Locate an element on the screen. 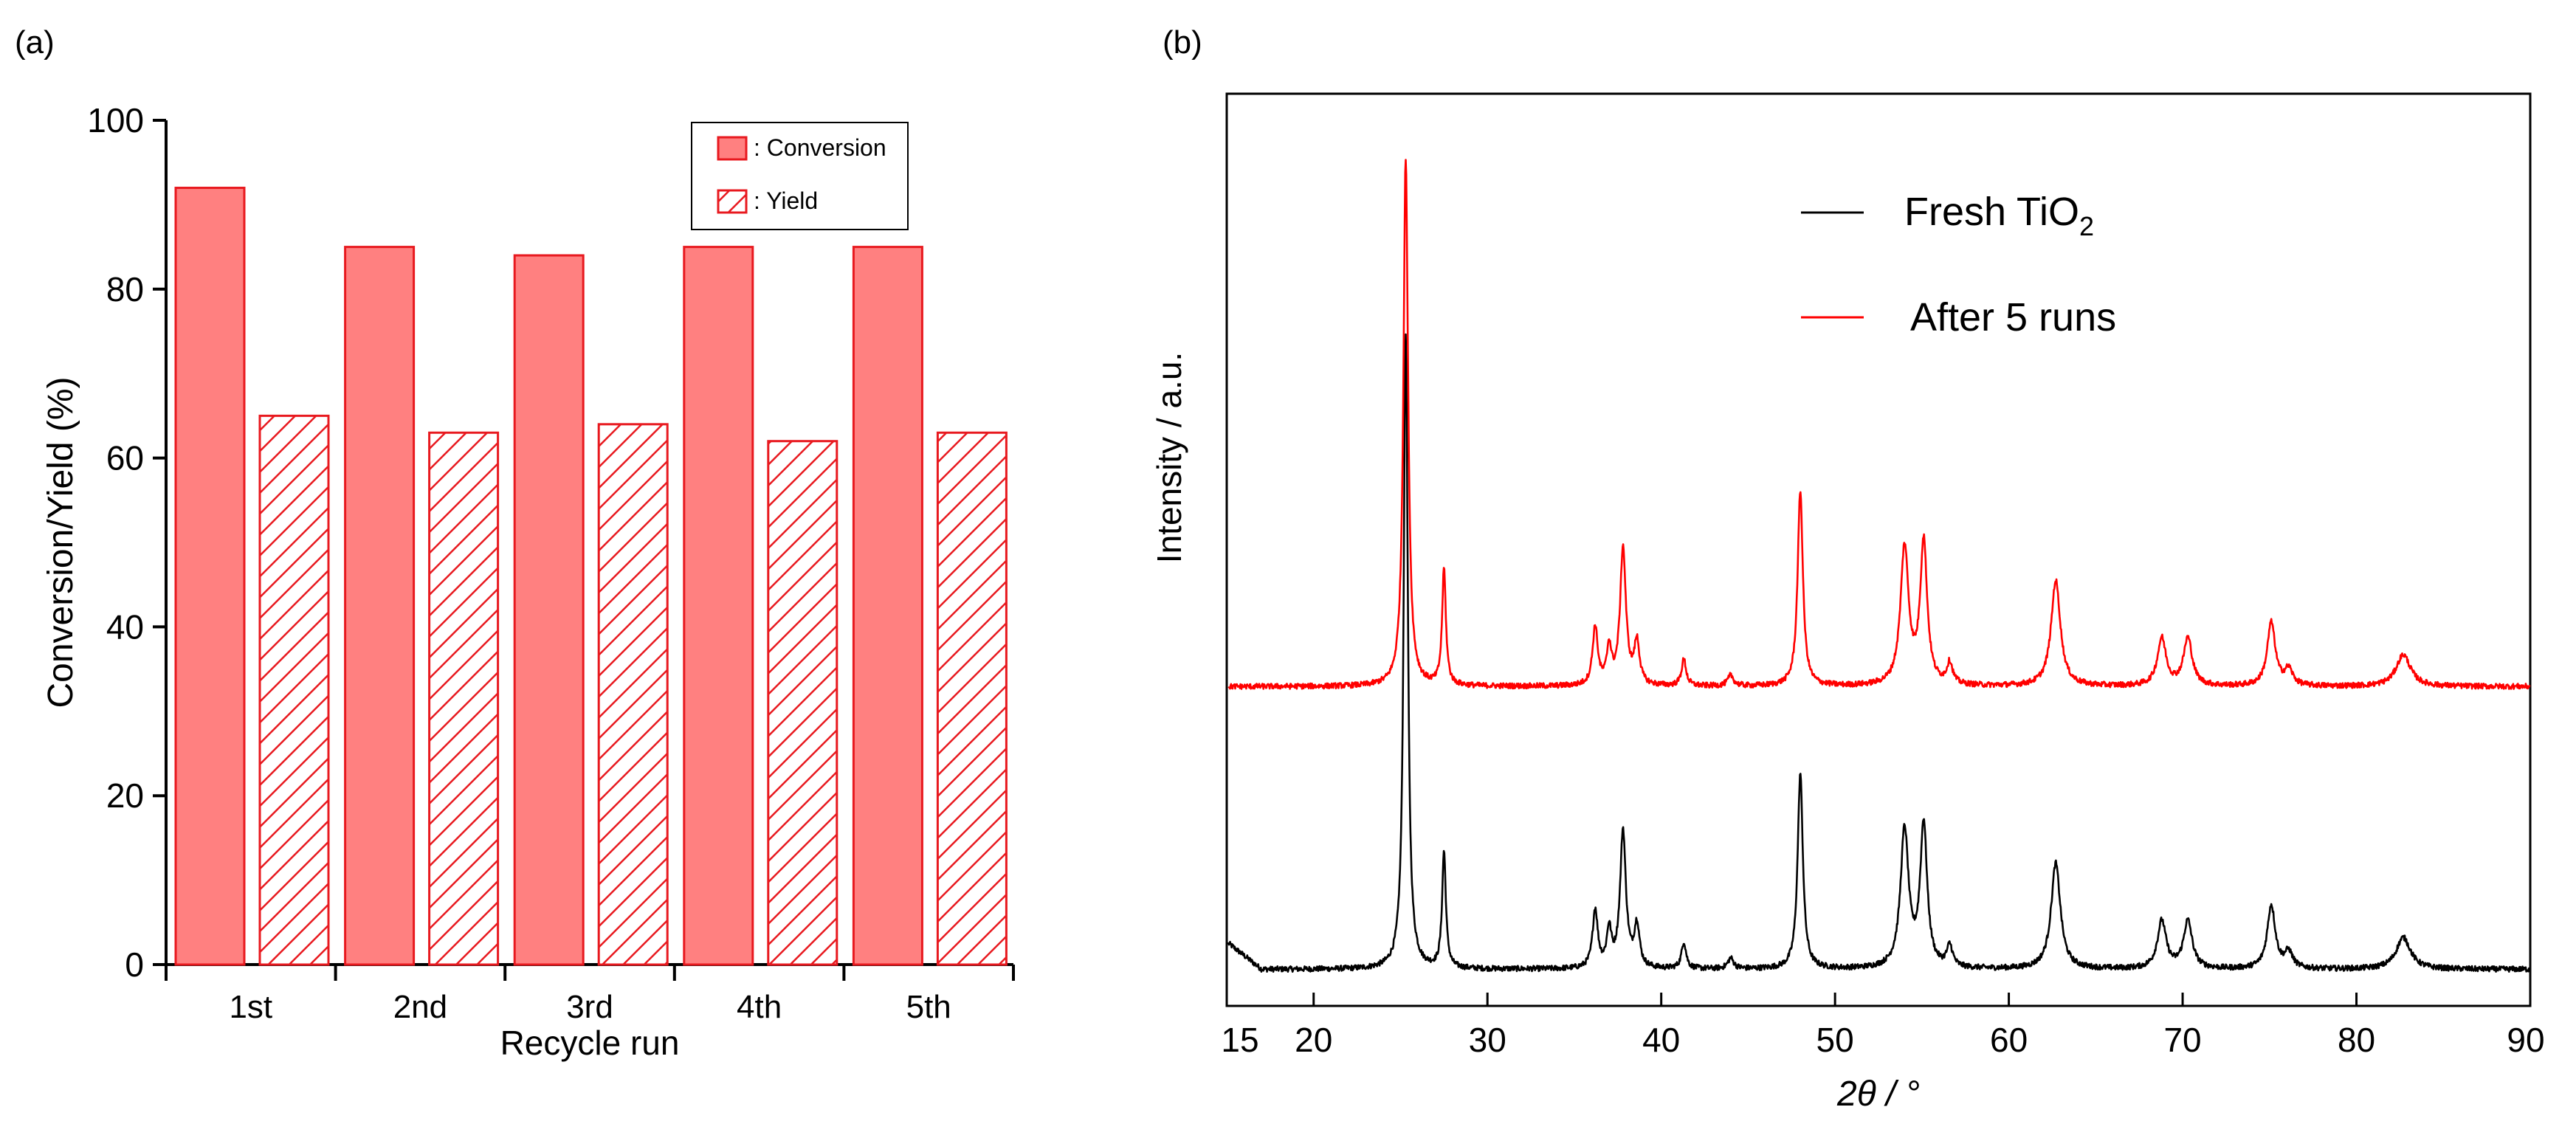 This screenshot has height=1138, width=2576. legend-label-fresh: Fresh TiO2 is located at coordinates (1999, 216).